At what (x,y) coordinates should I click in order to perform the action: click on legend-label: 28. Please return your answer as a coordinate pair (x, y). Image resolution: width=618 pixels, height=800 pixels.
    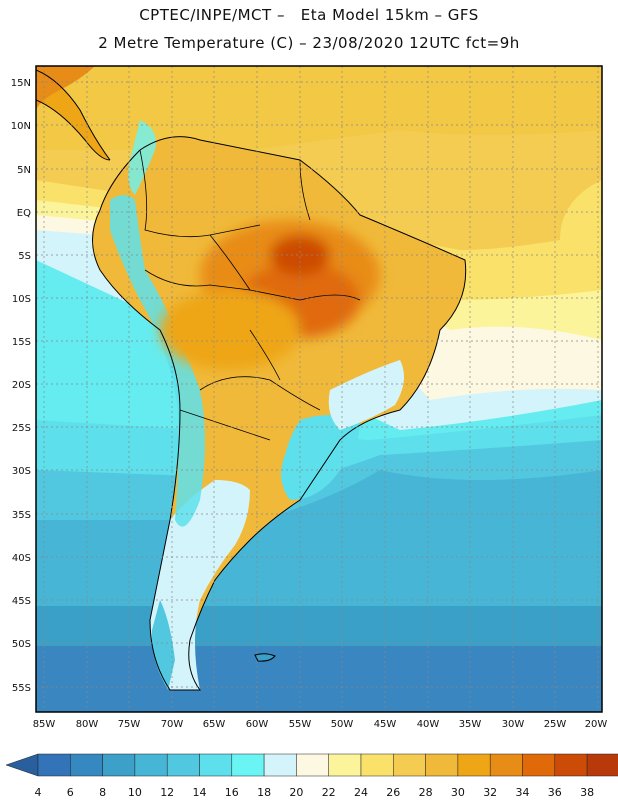
    Looking at the image, I should click on (426, 792).